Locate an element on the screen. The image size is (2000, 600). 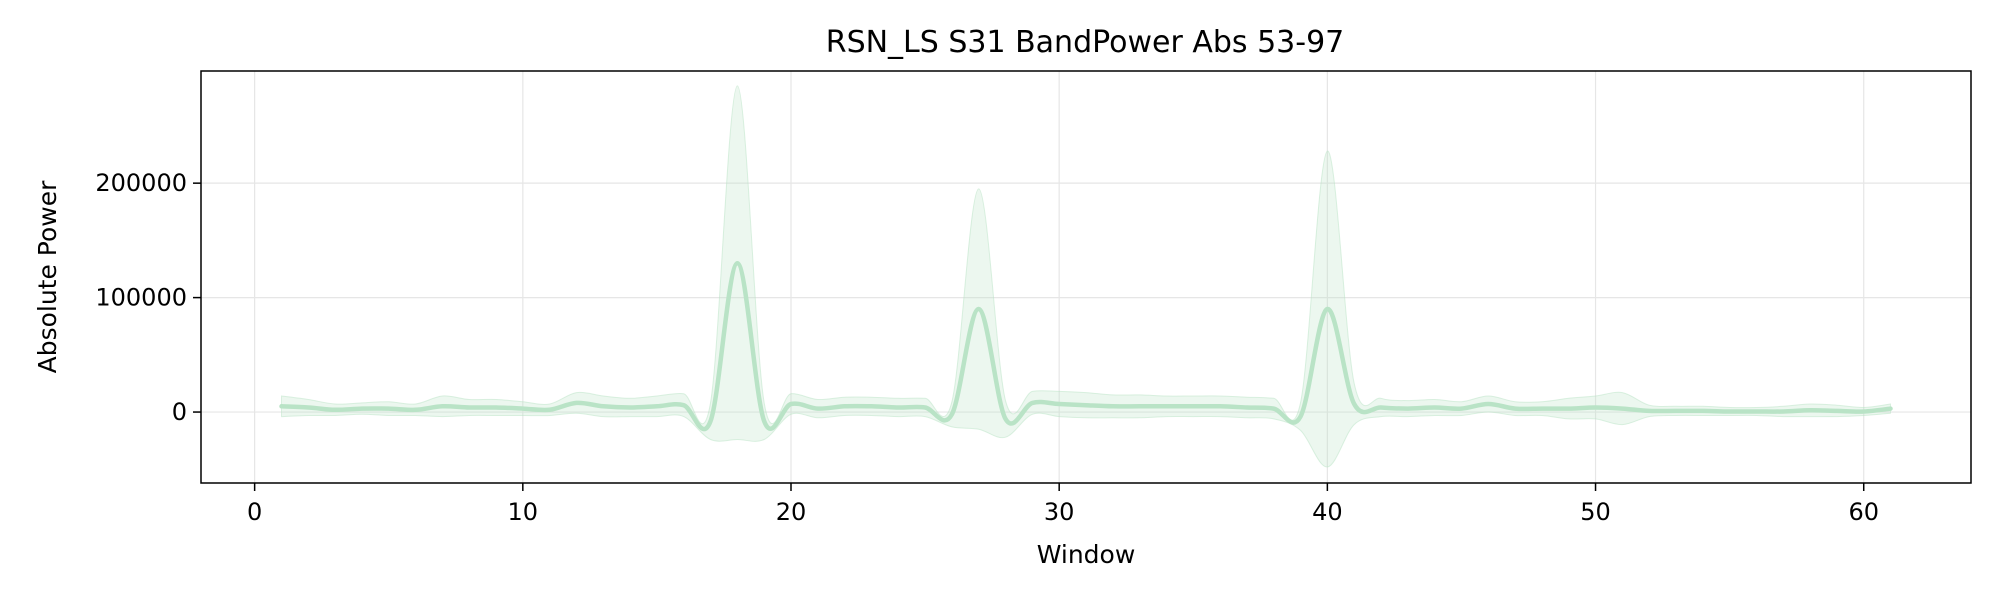
x-tick-label: 60 is located at coordinates (1863, 512).